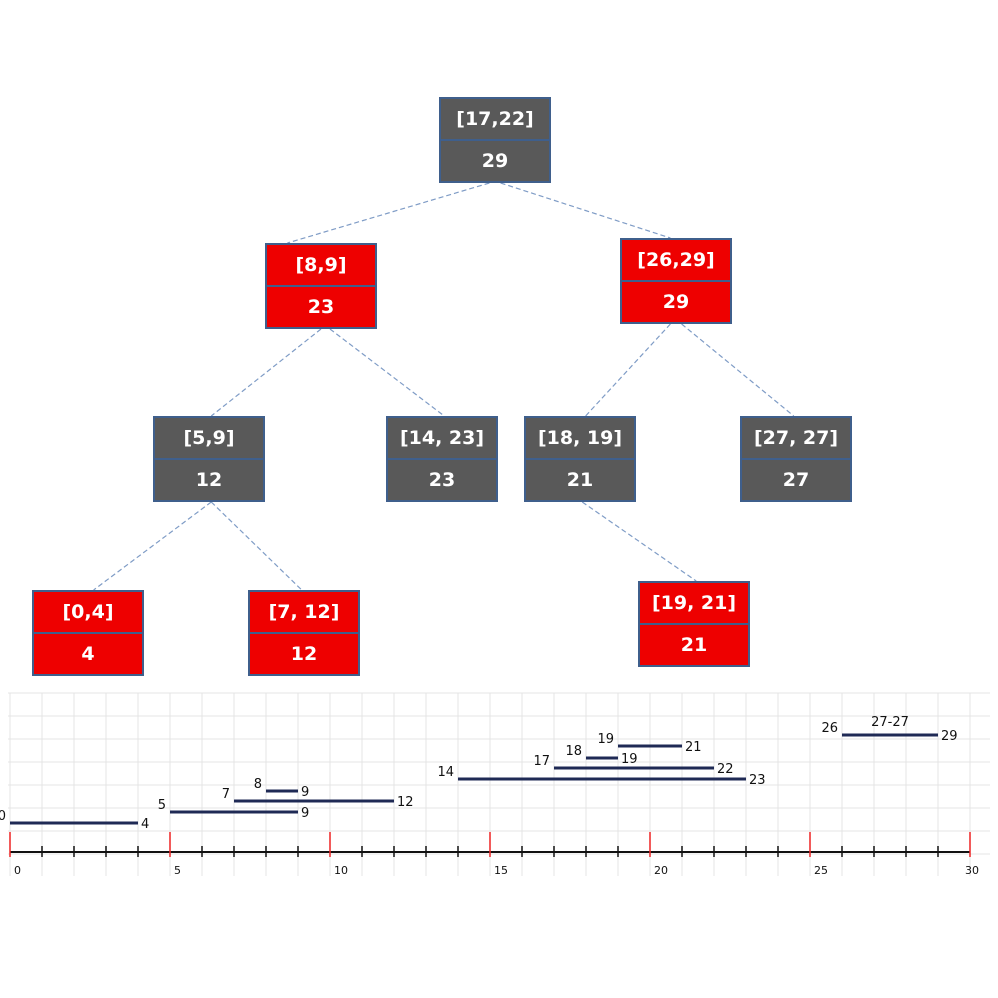 The height and width of the screenshot is (998, 998). I want to click on node-interval: [14, 23], so click(442, 438).